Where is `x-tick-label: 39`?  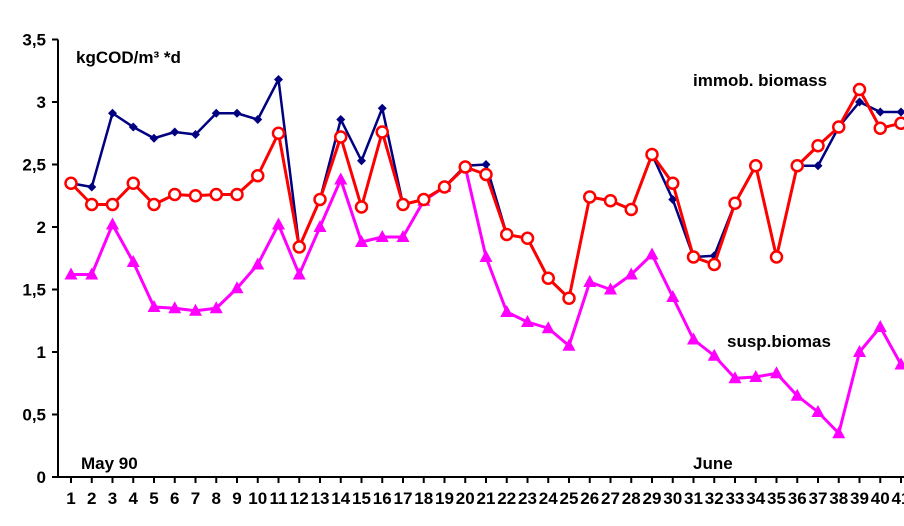 x-tick-label: 39 is located at coordinates (859, 498).